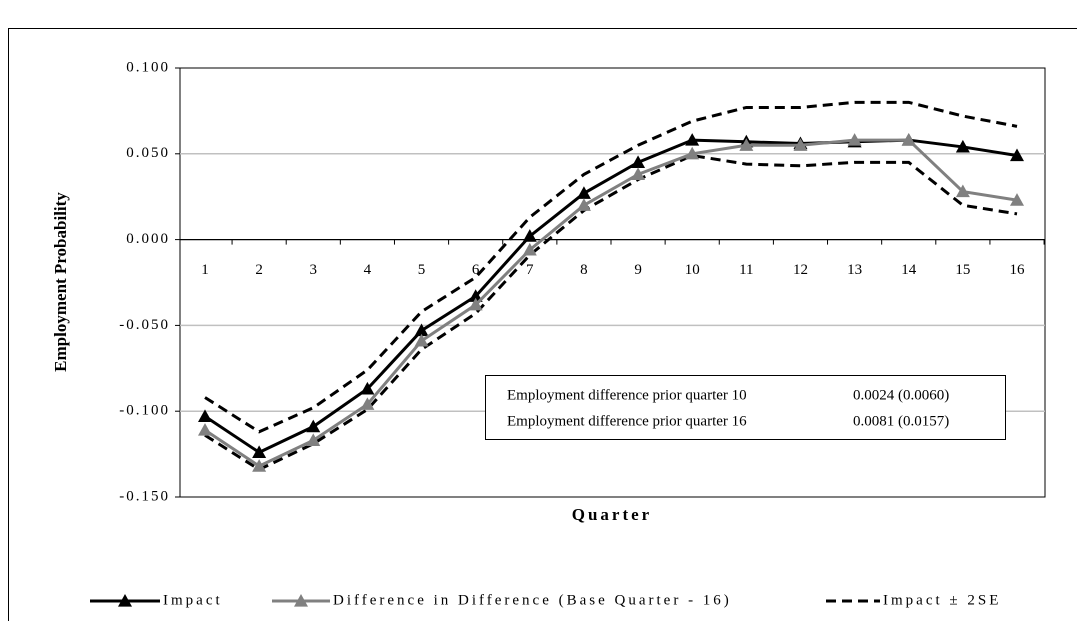 The image size is (1077, 621). I want to click on y-tick-label: -0.150, so click(144, 496).